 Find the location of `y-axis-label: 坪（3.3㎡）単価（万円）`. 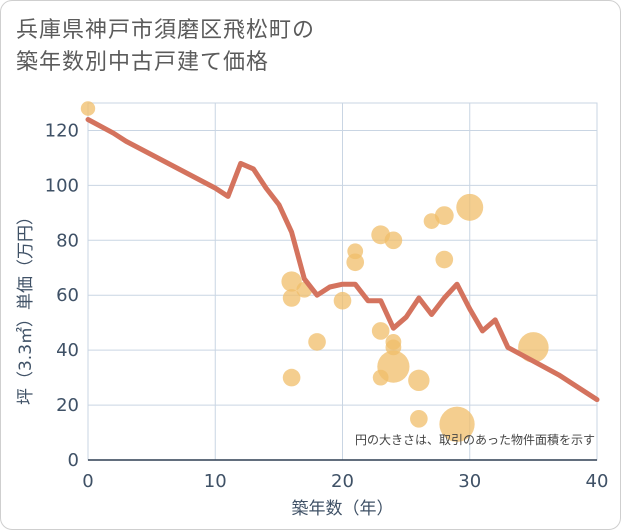

y-axis-label: 坪（3.3㎡）単価（万円） is located at coordinates (26, 306).